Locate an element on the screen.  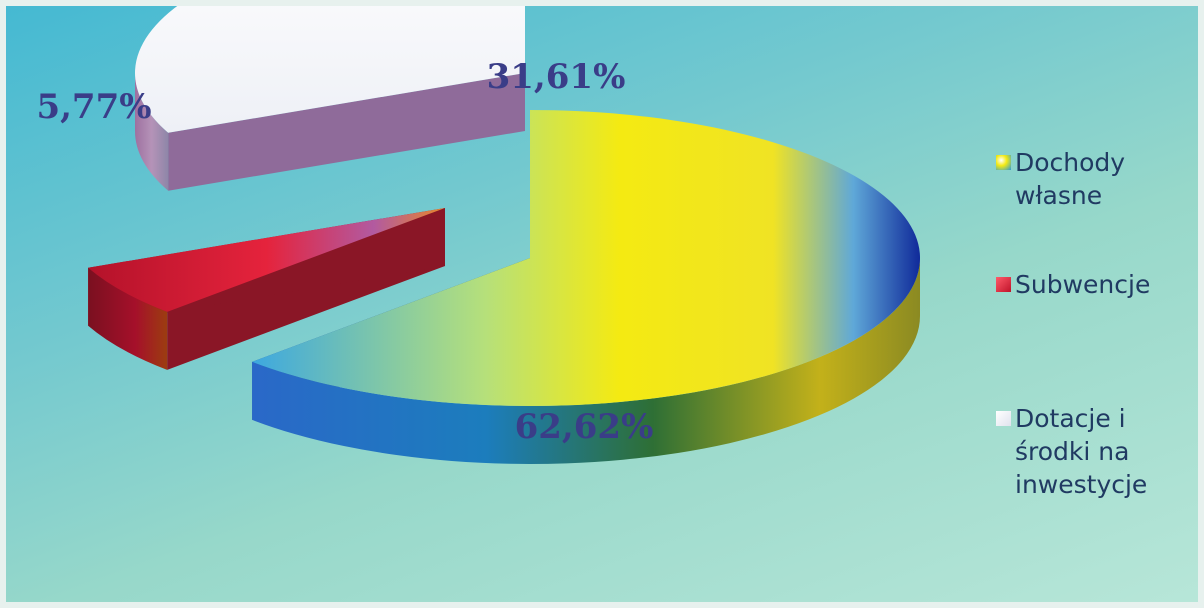
legend-swatch-subwencje is located at coordinates (1003, 284).